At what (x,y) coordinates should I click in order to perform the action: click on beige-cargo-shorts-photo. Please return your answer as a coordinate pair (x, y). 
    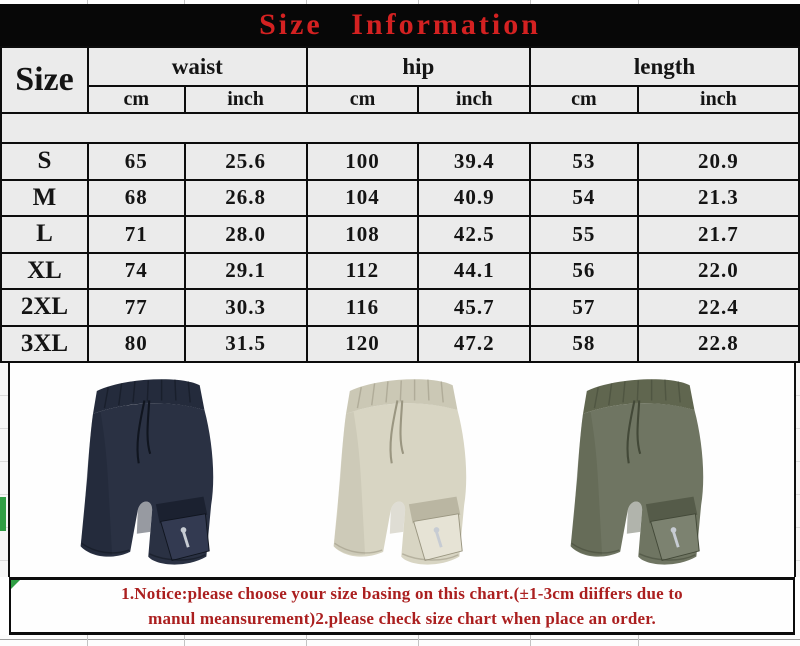
    Looking at the image, I should click on (396, 470).